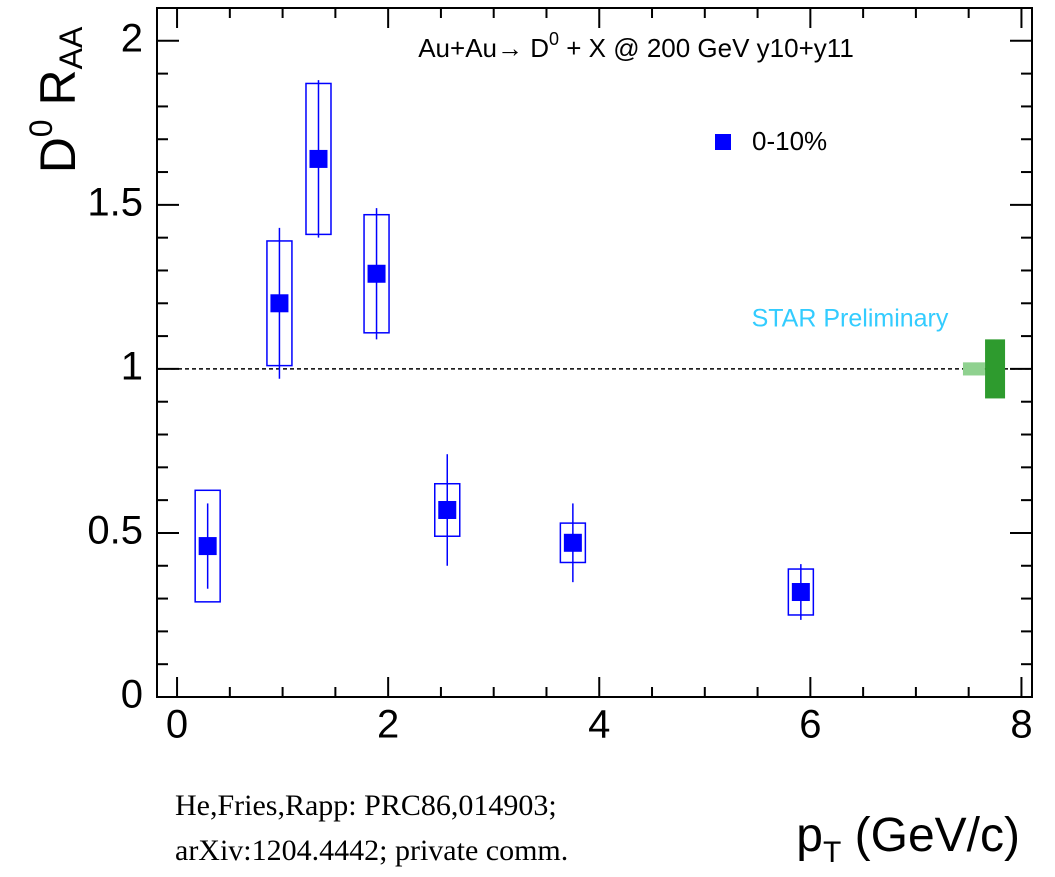  I want to click on y-tick-label: 0.5, so click(115, 531).